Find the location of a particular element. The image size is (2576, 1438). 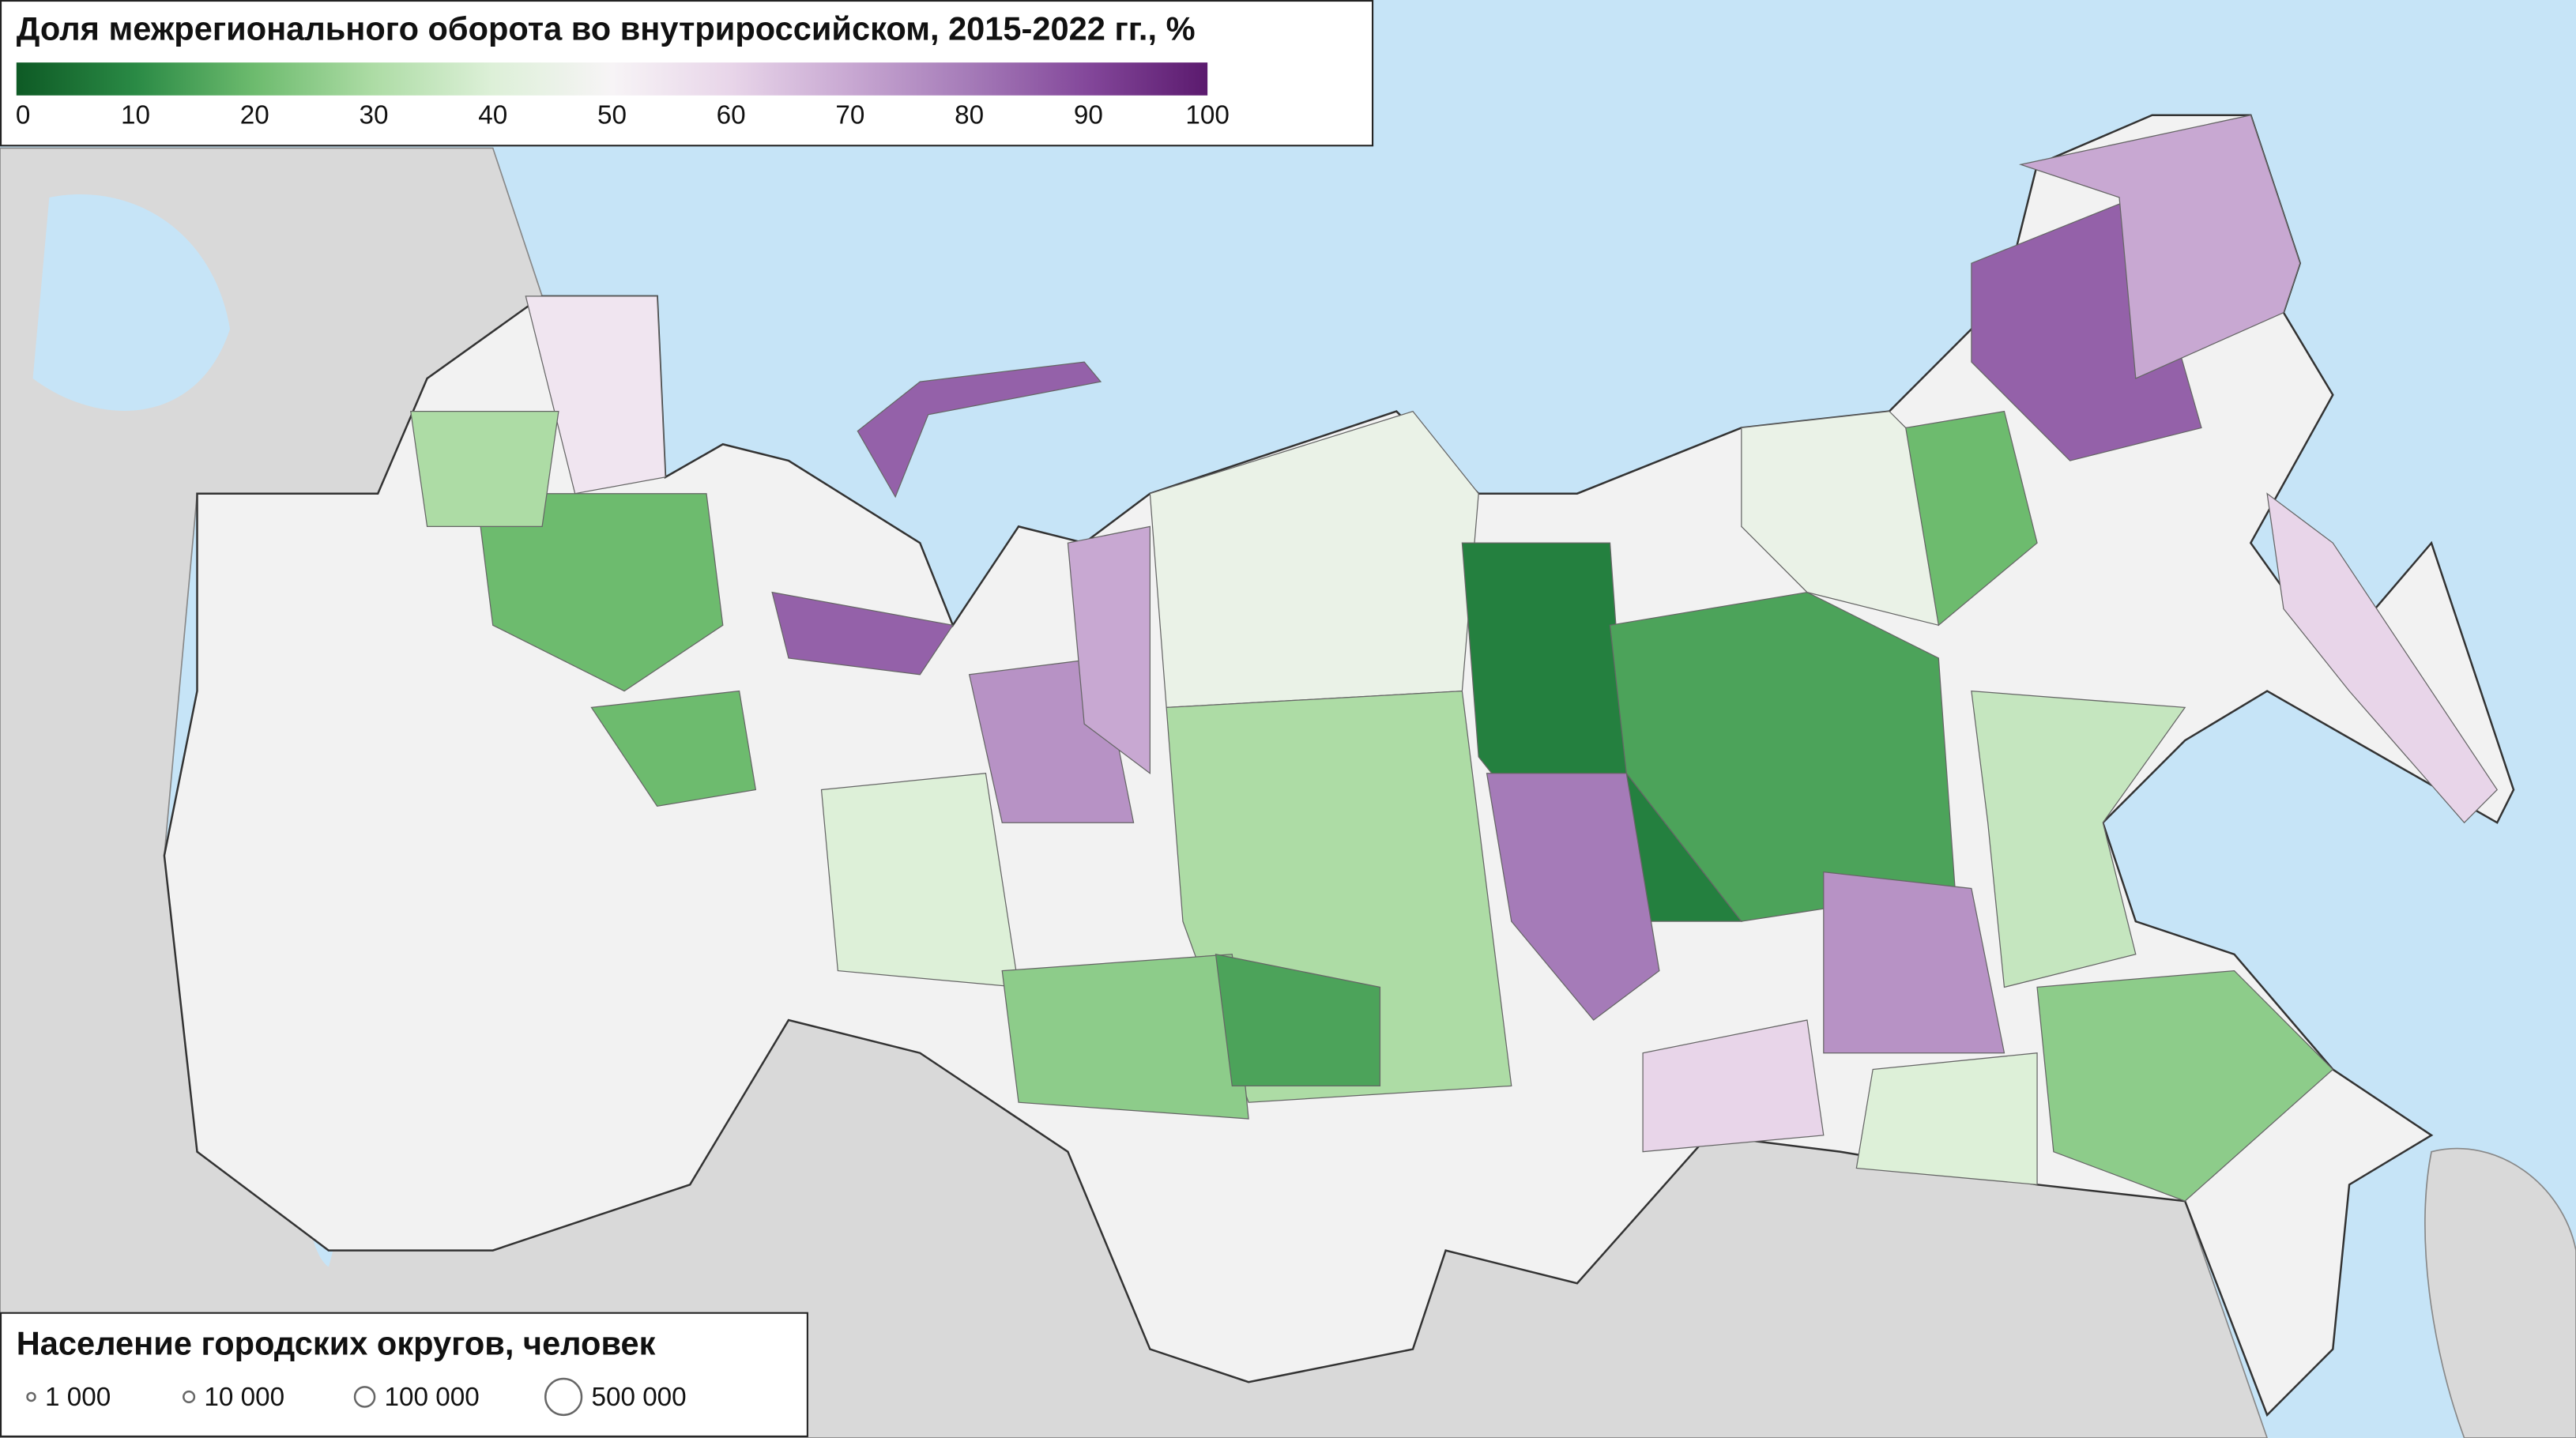

baltic-sea is located at coordinates (131, 302).